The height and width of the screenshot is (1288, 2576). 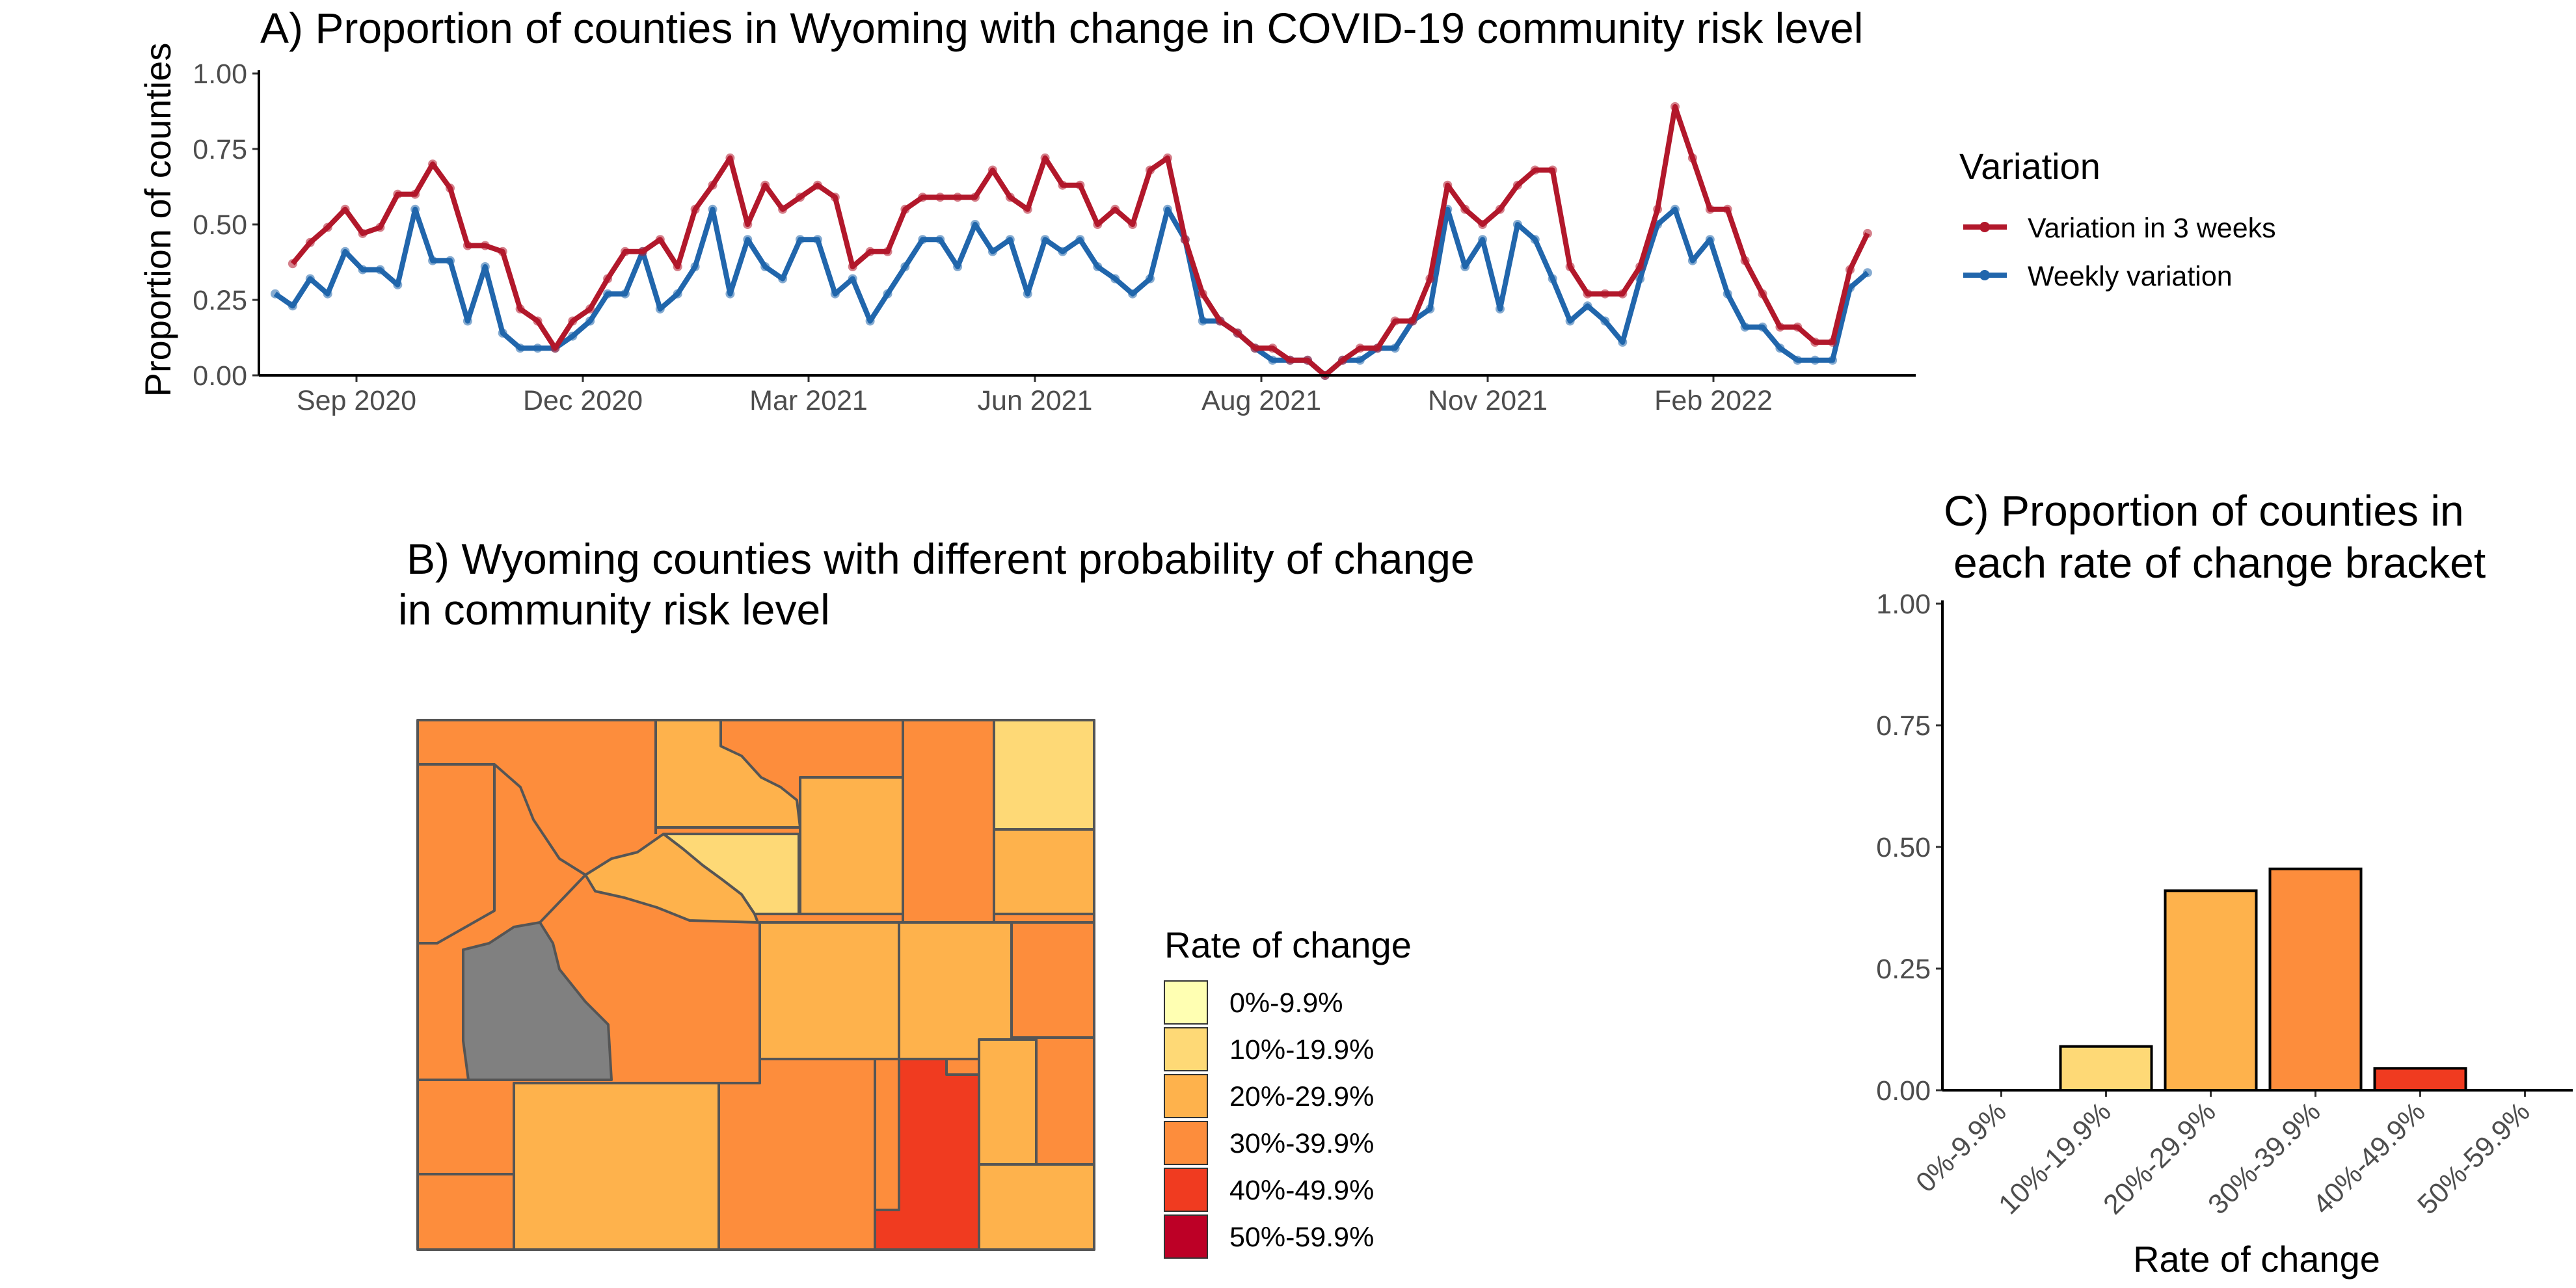 What do you see at coordinates (1301, 1143) in the screenshot?
I see `legend-label: 30%-39.9%` at bounding box center [1301, 1143].